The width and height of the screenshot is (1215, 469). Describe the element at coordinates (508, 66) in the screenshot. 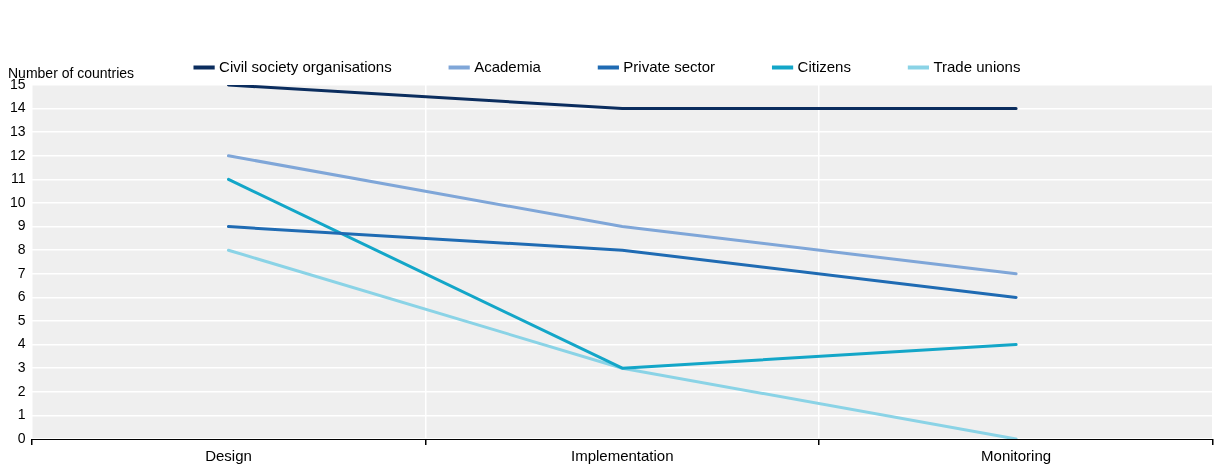

I see `legend-label: Academia` at that location.